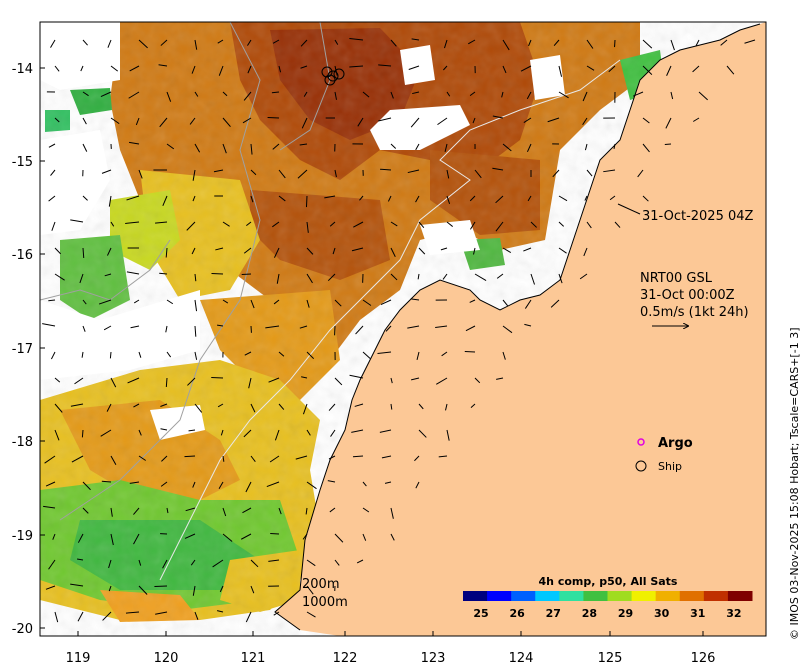 This screenshot has height=672, width=810. Describe the element at coordinates (22, 162) in the screenshot. I see `lat-tick-label: -15` at that location.